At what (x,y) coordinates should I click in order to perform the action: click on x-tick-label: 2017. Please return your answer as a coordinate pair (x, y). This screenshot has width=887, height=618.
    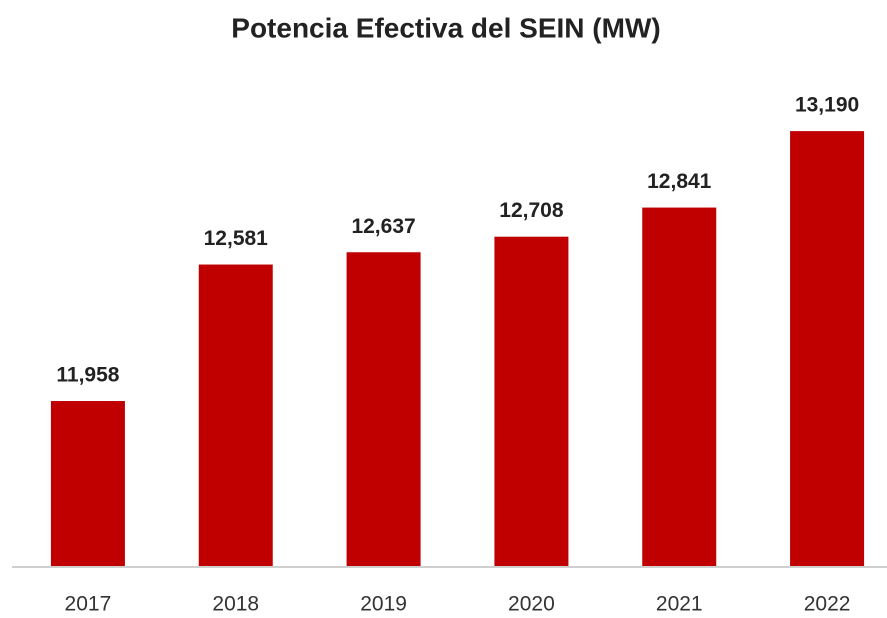
    Looking at the image, I should click on (88, 604).